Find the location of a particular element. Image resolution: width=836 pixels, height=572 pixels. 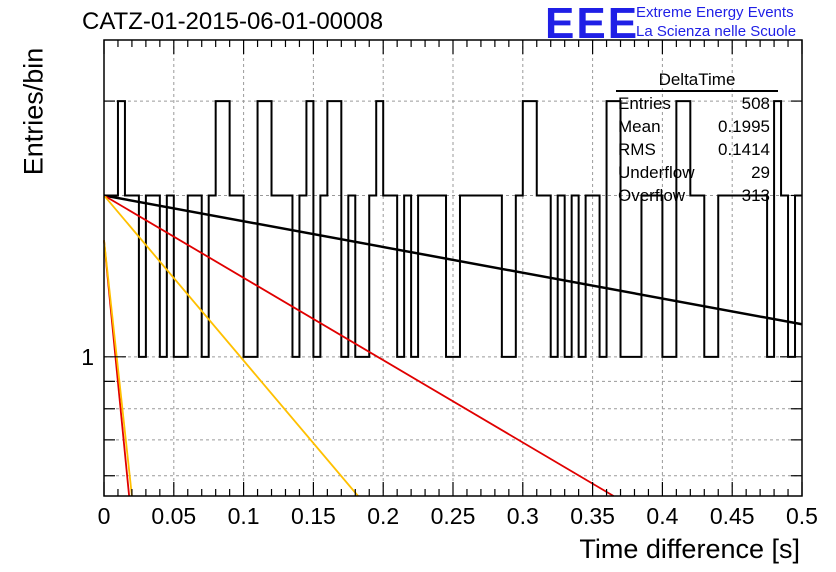

logo-caption-line1: Extreme Energy Events is located at coordinates (715, 12).